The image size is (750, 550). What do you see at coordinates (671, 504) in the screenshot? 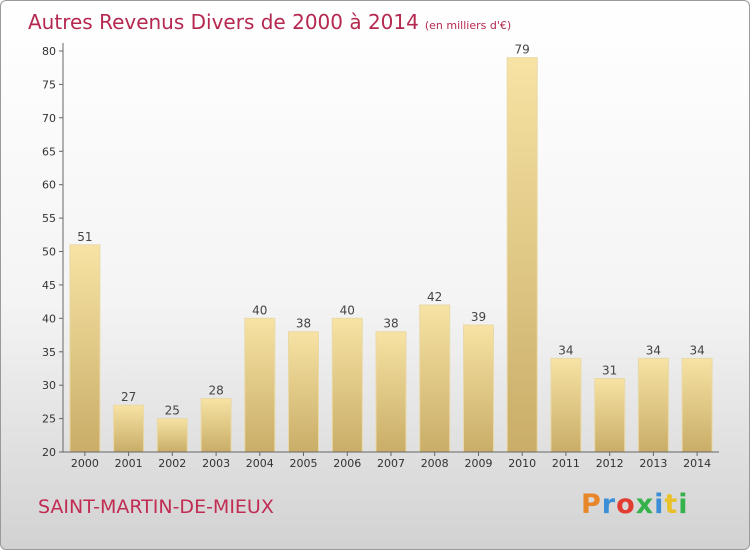
I see `logo-letter: t` at bounding box center [671, 504].